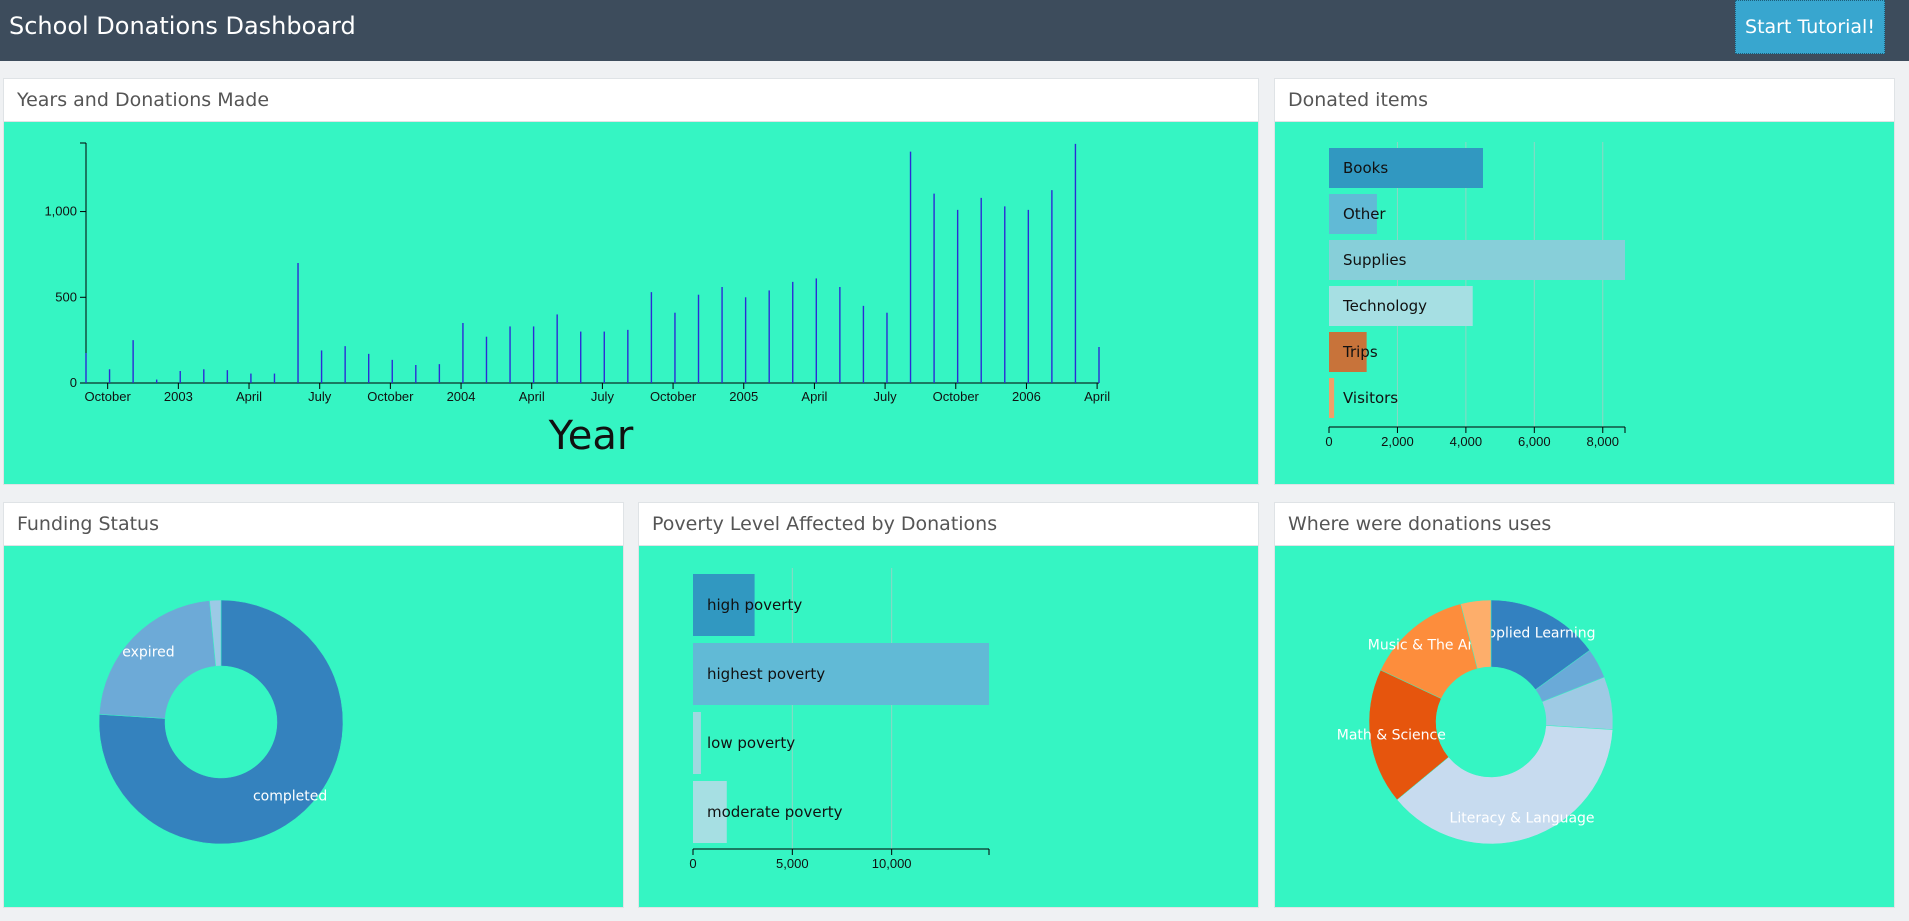 This screenshot has height=921, width=1909. What do you see at coordinates (1477, 260) in the screenshot?
I see `bar-supplies` at bounding box center [1477, 260].